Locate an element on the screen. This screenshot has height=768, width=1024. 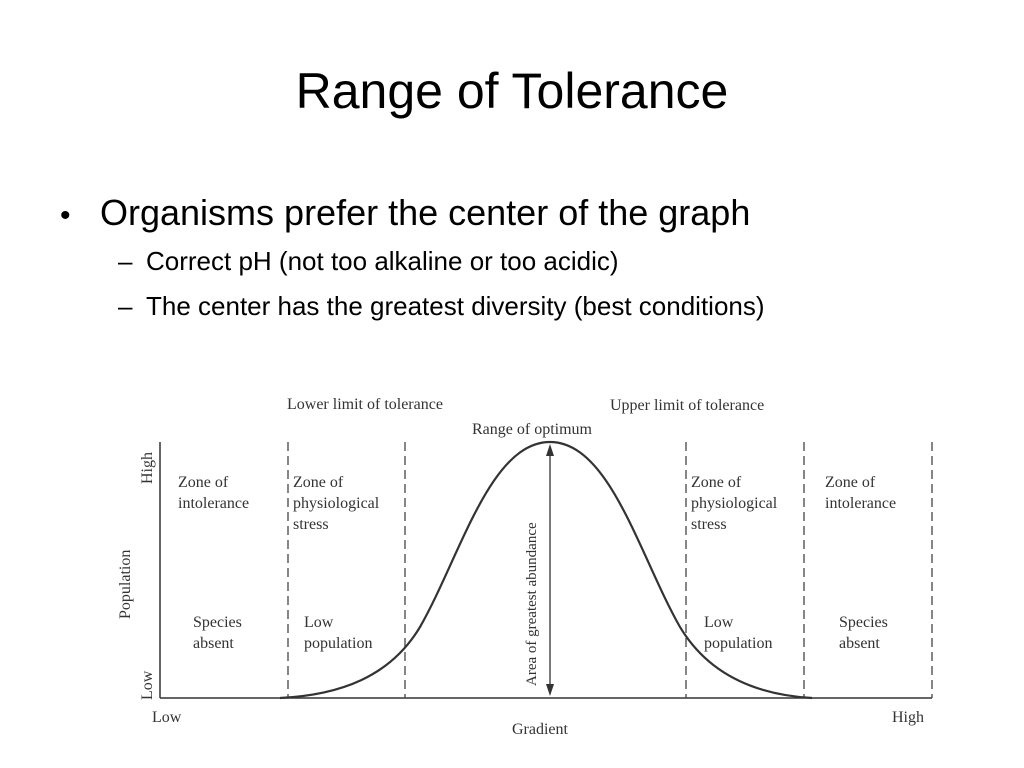
y-low-label: Low is located at coordinates (147, 685).